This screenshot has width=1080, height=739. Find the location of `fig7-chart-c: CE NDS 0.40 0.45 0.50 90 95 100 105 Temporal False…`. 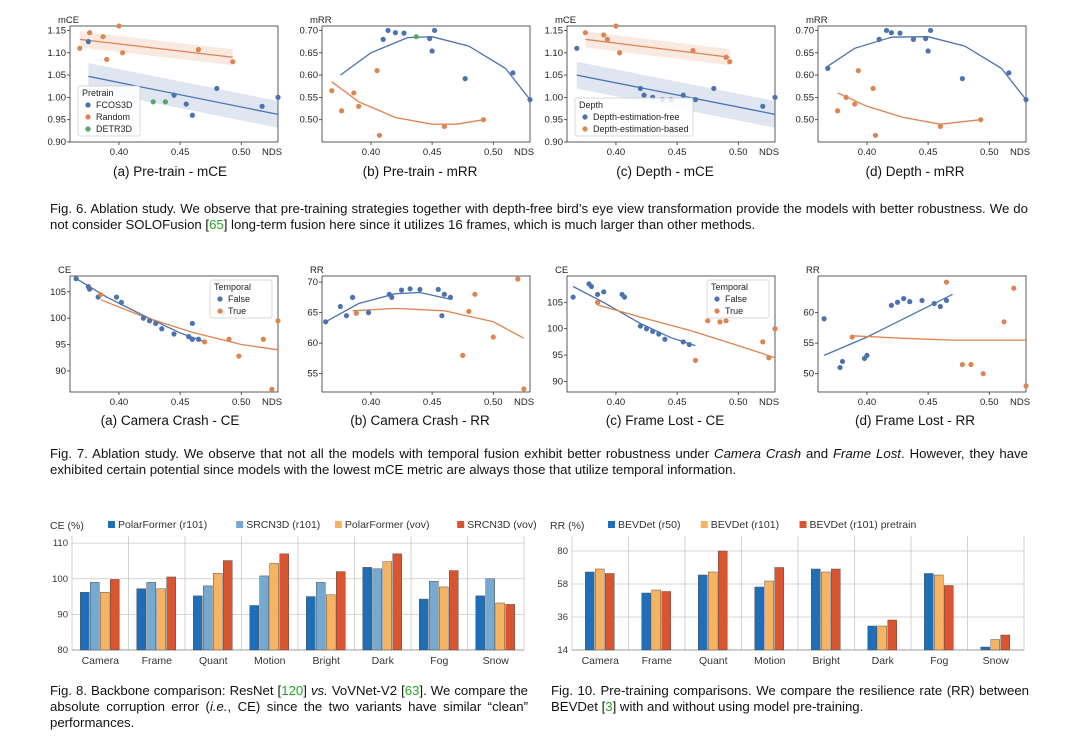

fig7-chart-c: CE NDS 0.40 0.45 0.50 90 95 100 105 Temporal False… is located at coordinates (662, 336).